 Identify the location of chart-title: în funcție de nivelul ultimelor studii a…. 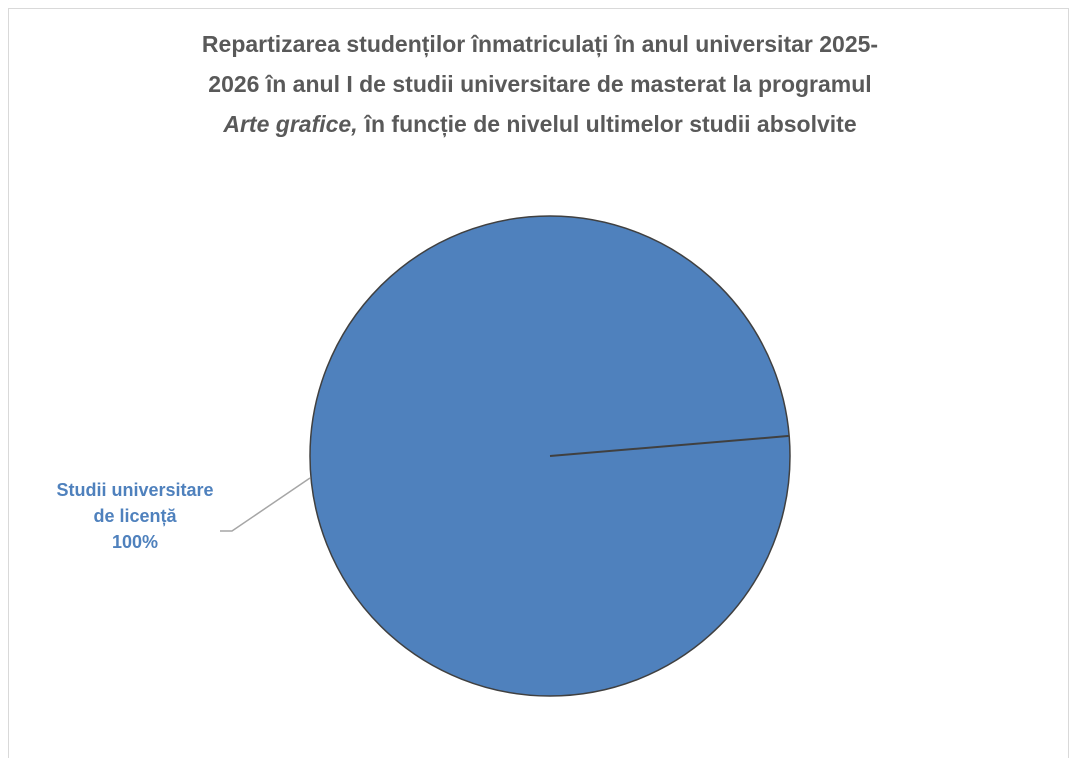
(610, 124).